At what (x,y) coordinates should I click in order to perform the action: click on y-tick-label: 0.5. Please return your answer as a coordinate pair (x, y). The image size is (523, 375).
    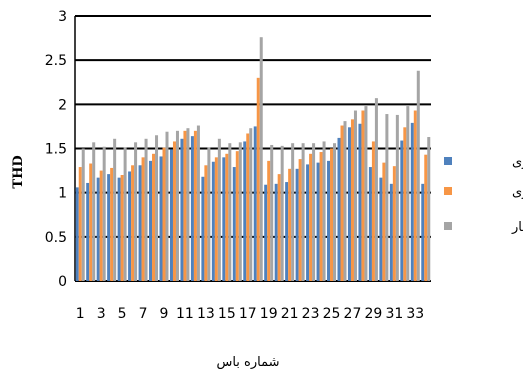
    Looking at the image, I should click on (56, 238).